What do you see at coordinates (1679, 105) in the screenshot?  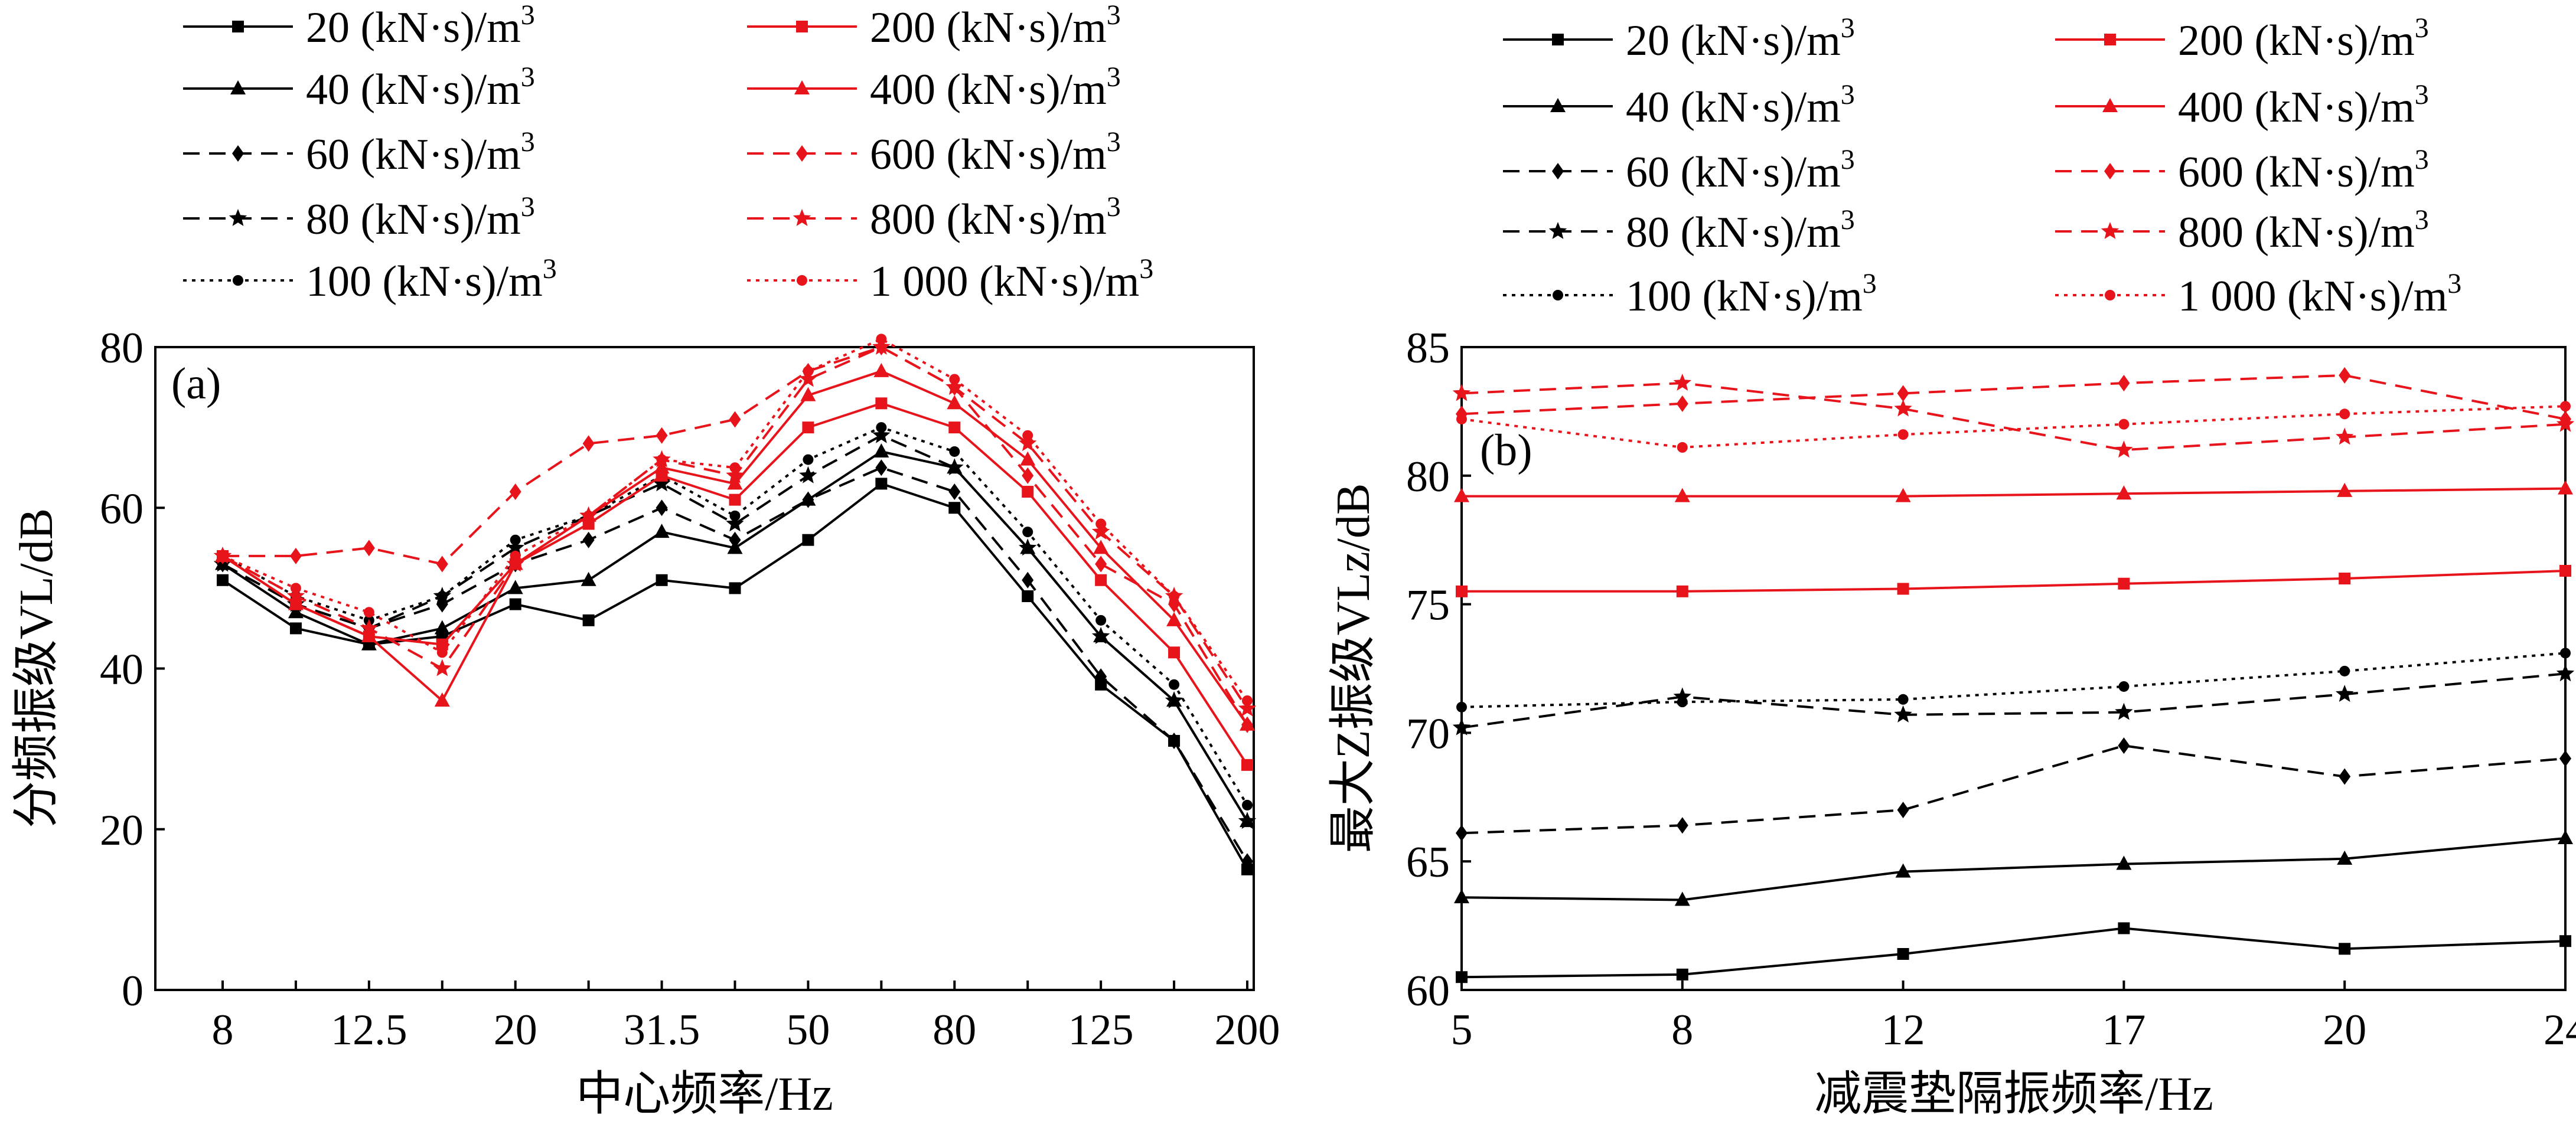 I see `legend-item: 40 (kN·s)/m3` at bounding box center [1679, 105].